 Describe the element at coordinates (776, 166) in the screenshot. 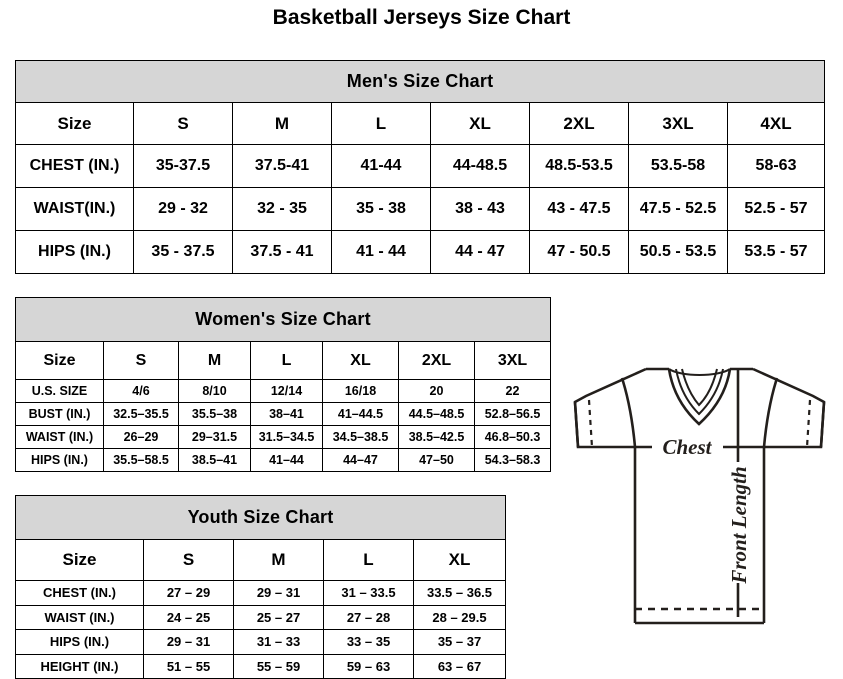

I see `mens-chest-4xl: 58-63` at that location.